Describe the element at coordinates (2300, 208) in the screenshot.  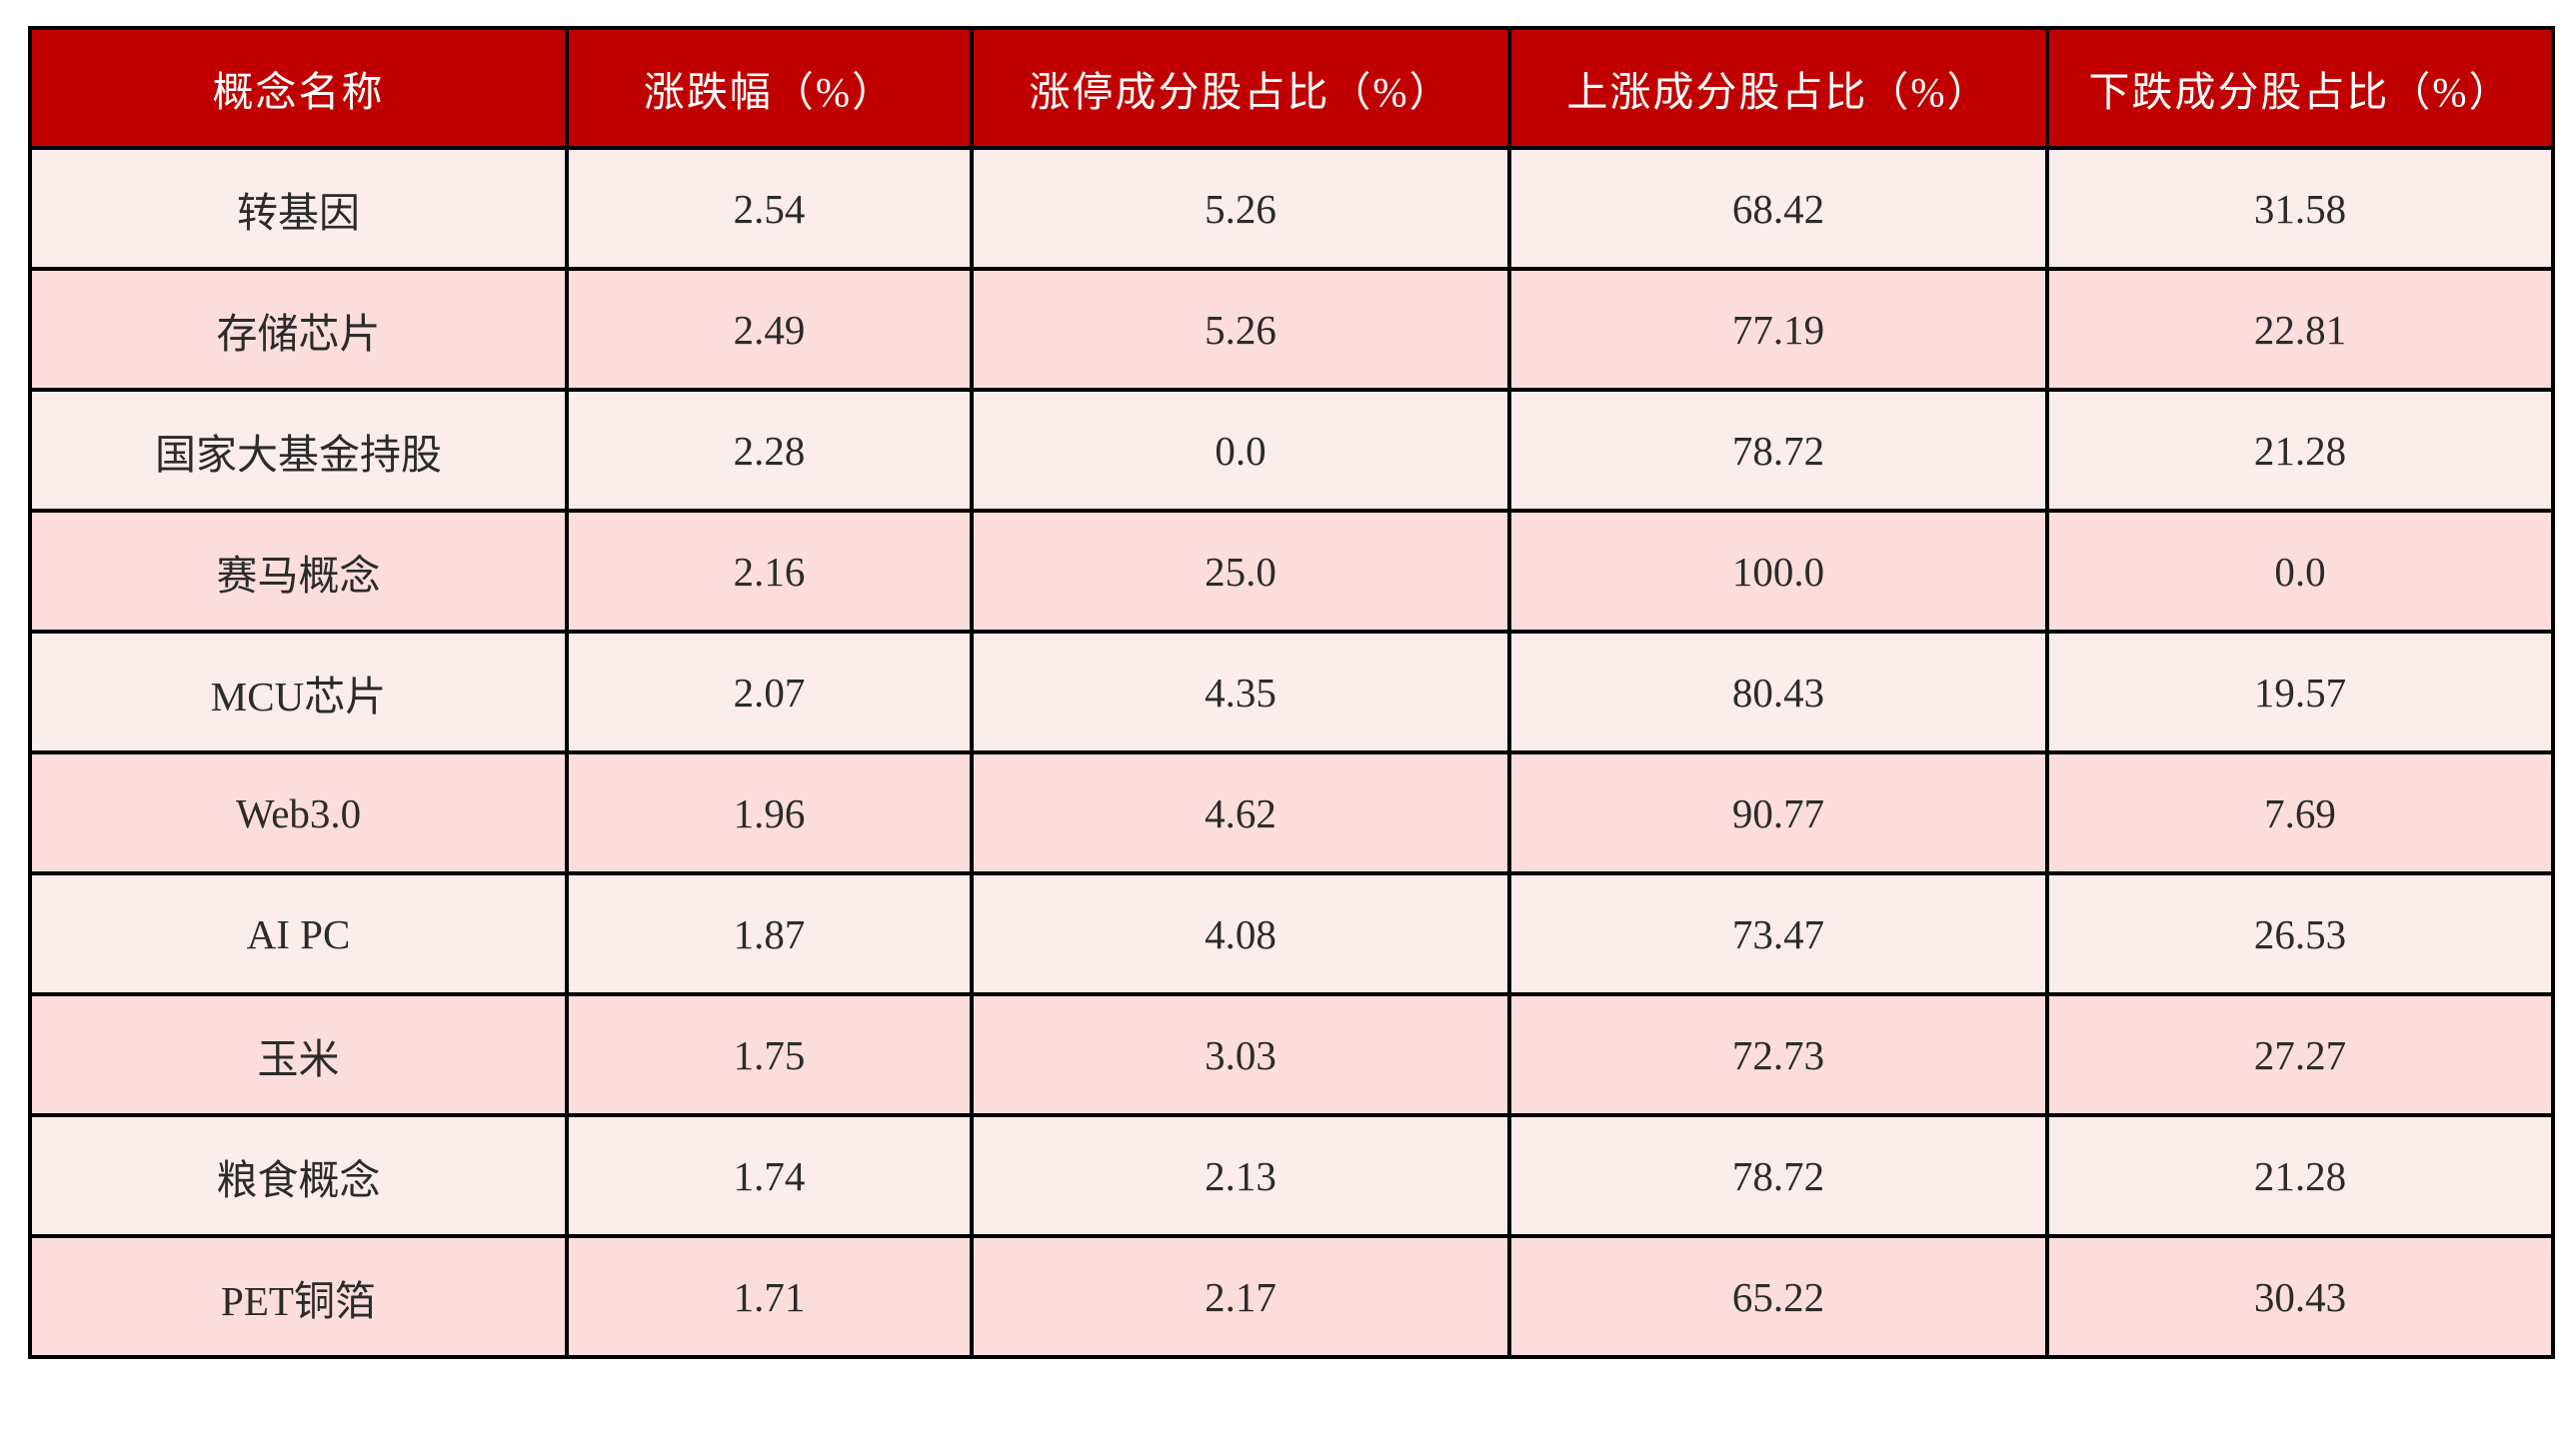
I see `cell-value: 31.58` at that location.